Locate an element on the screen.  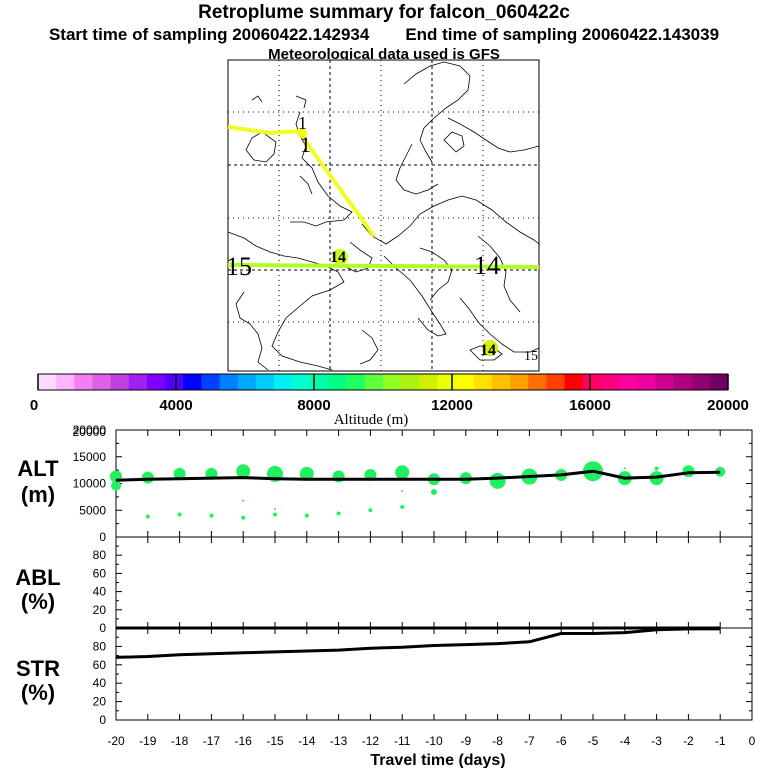
trajectory-zonal is located at coordinates (383, 266).